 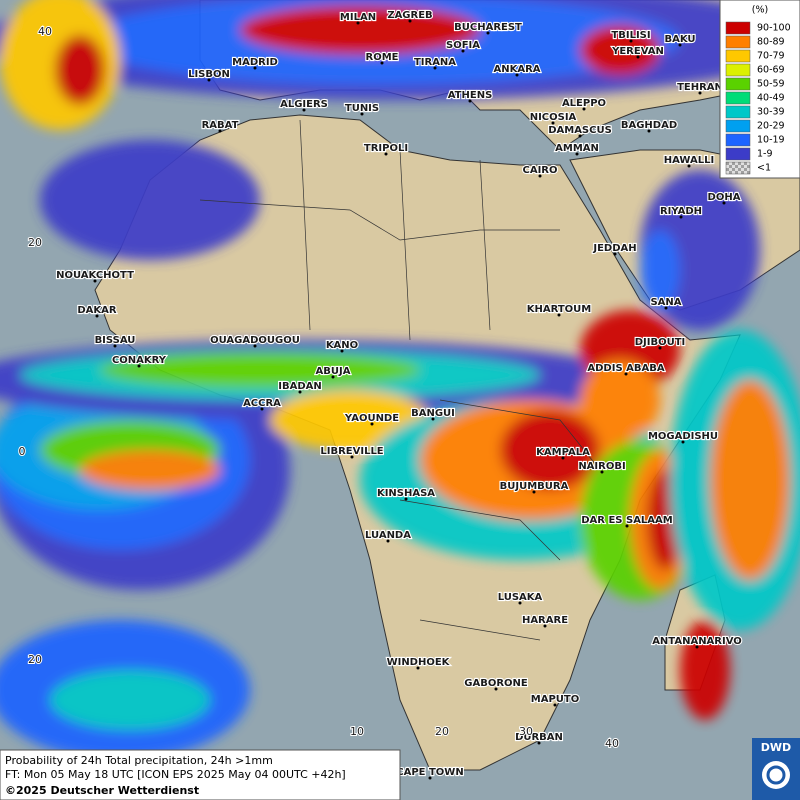 I want to click on city-label: CAIRO, so click(x=540, y=170).